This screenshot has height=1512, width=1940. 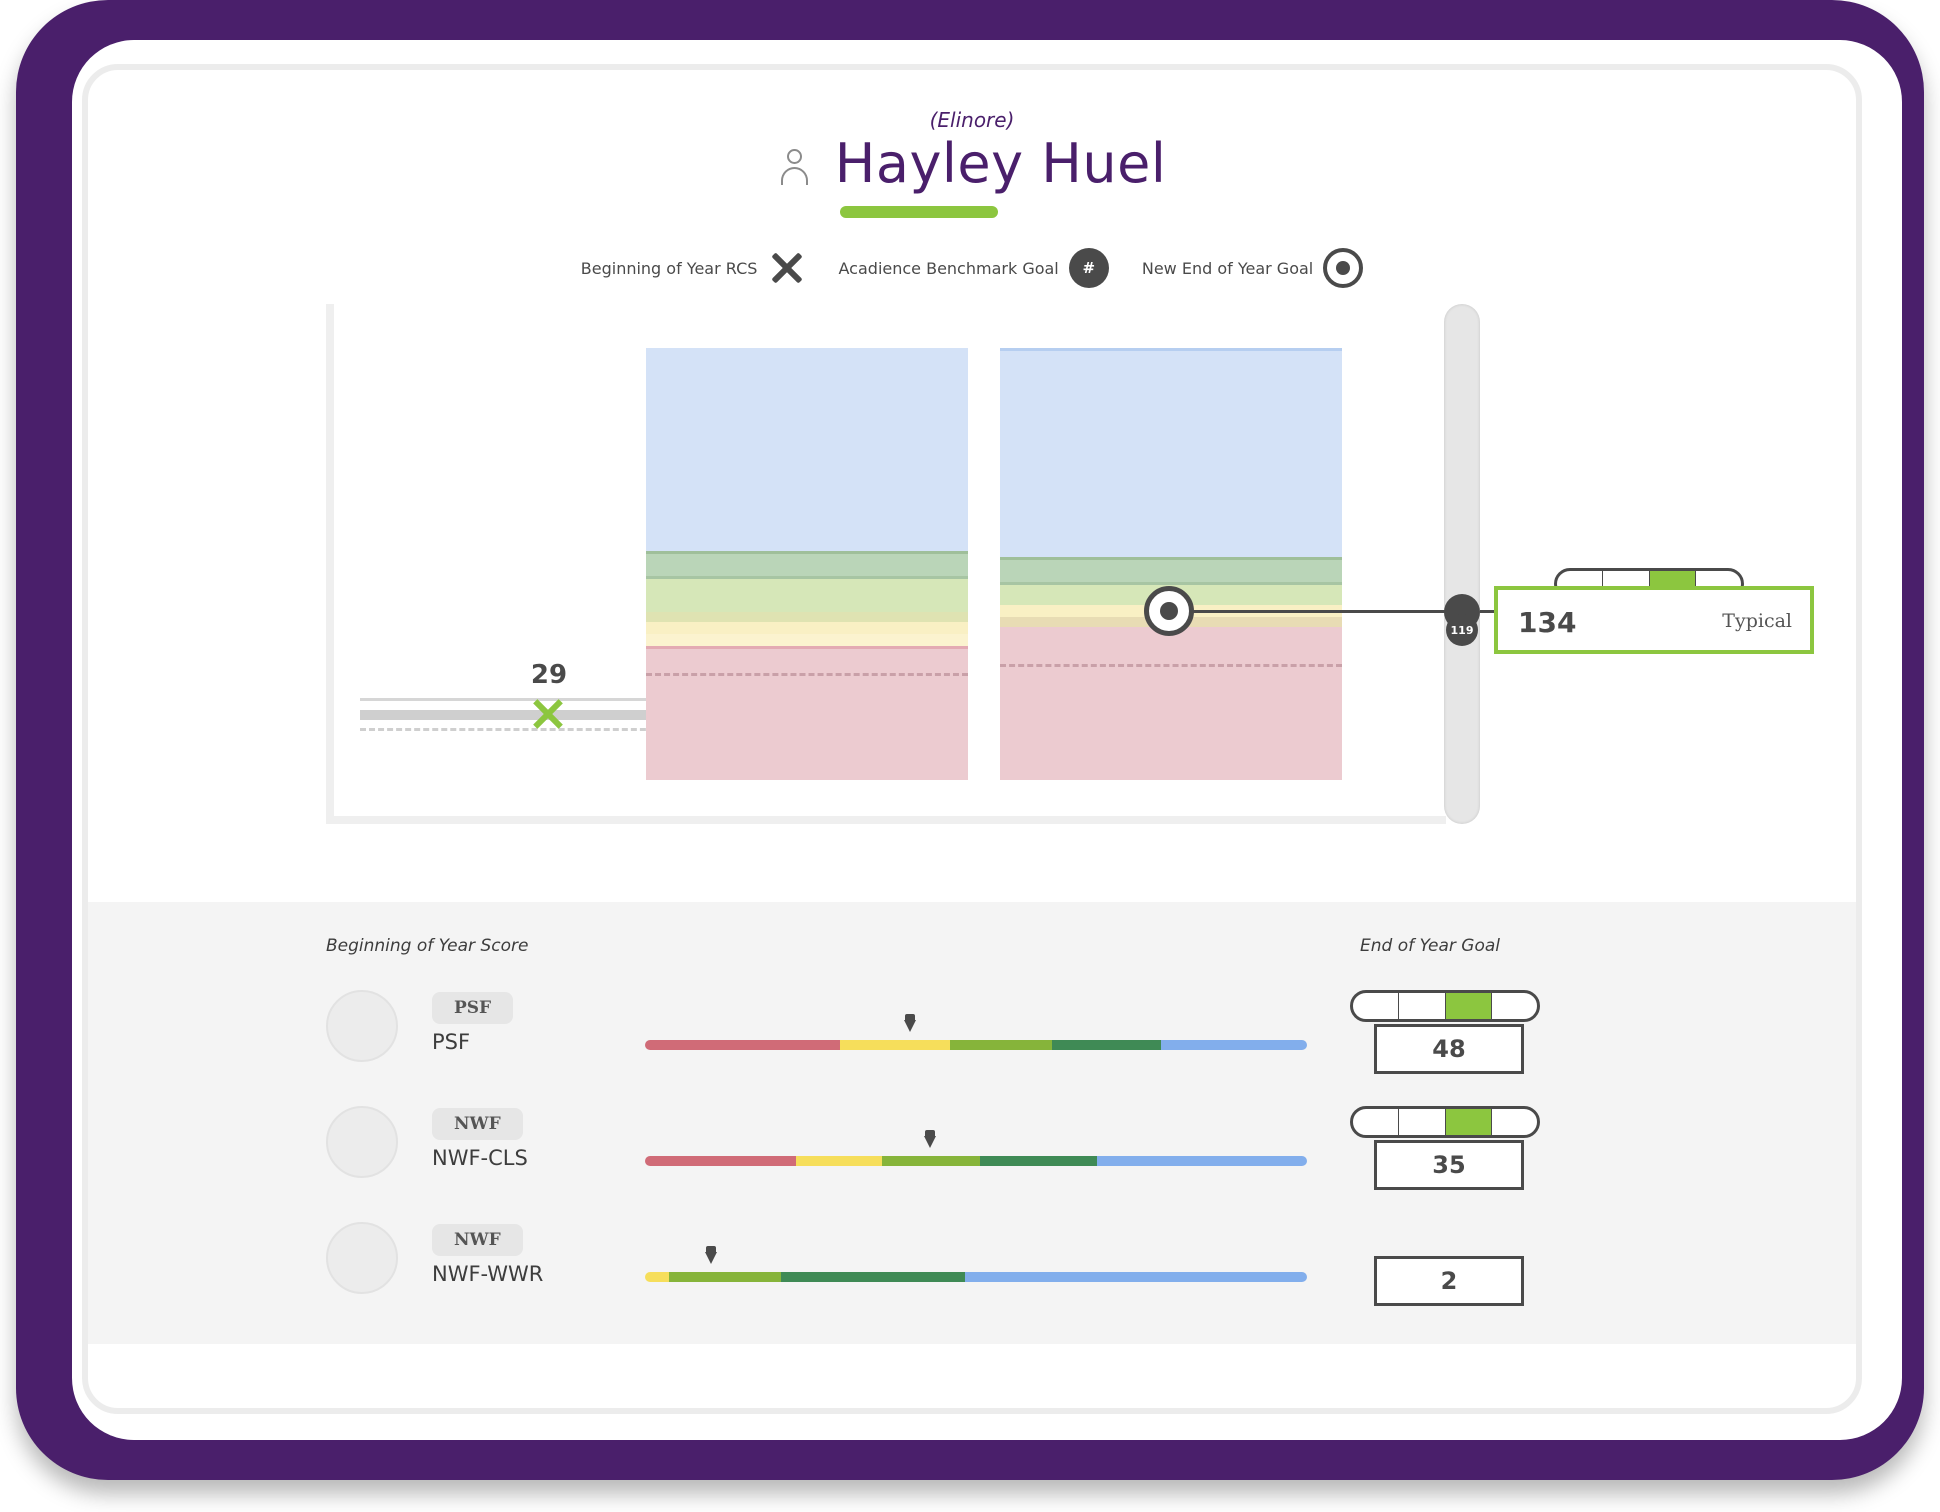 What do you see at coordinates (972, 1151) in the screenshot?
I see `measure-row: NWF NWF-CLS 35` at bounding box center [972, 1151].